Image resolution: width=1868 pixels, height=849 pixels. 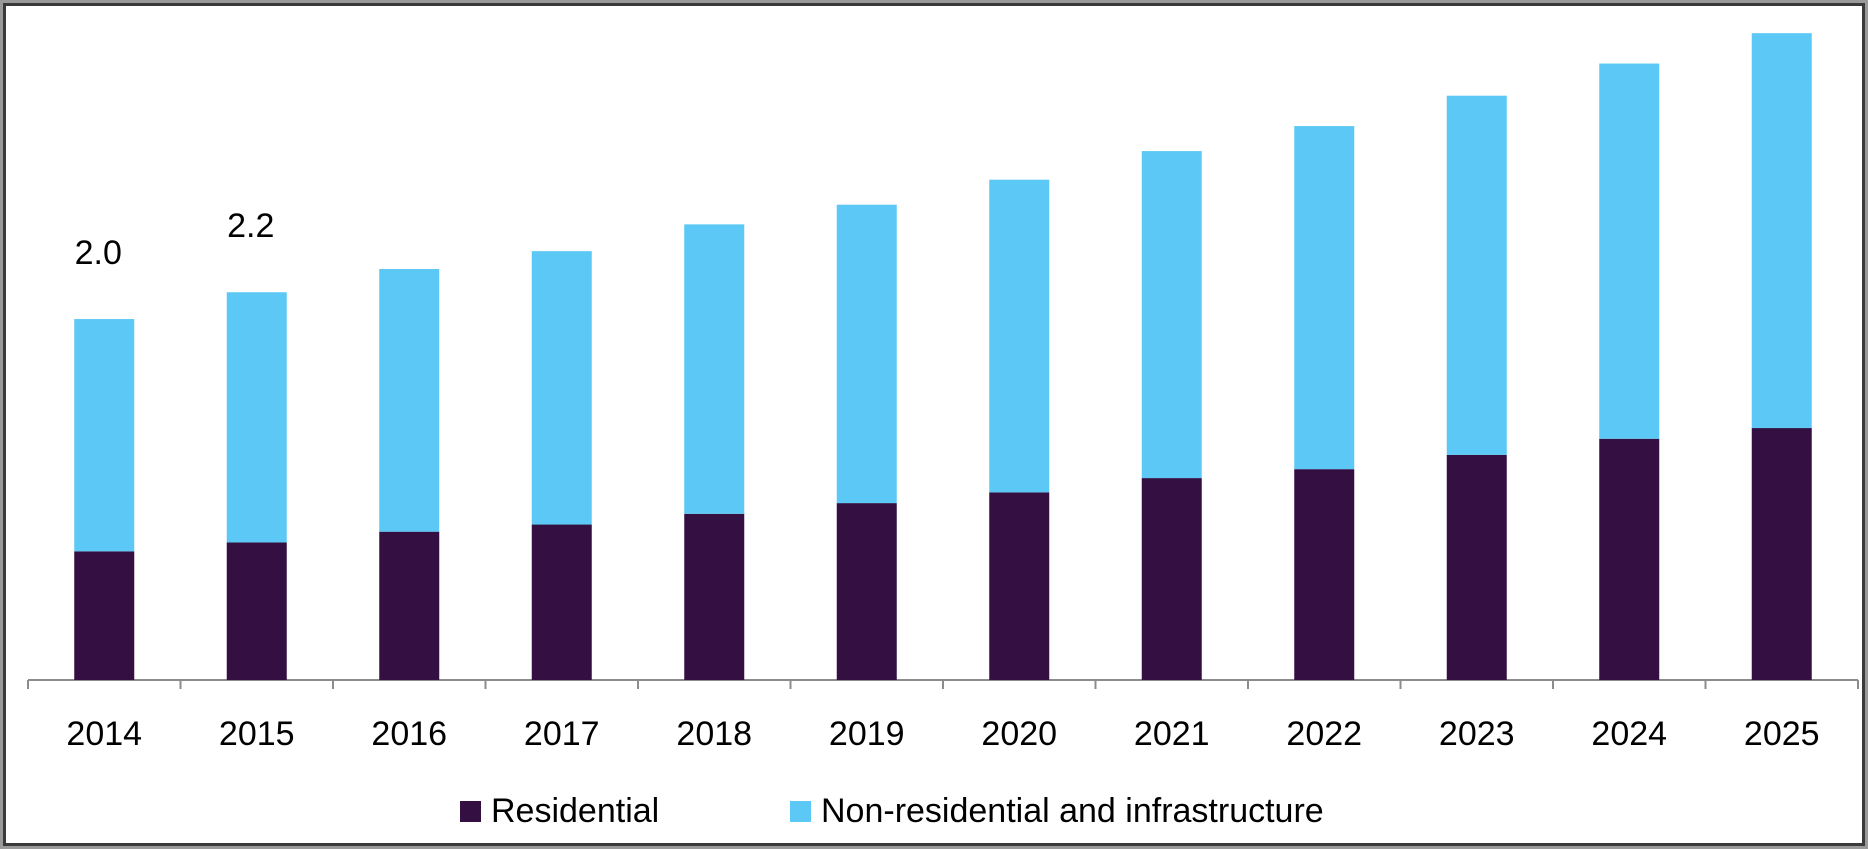 I want to click on x-tick-label: 2022, so click(x=1324, y=734).